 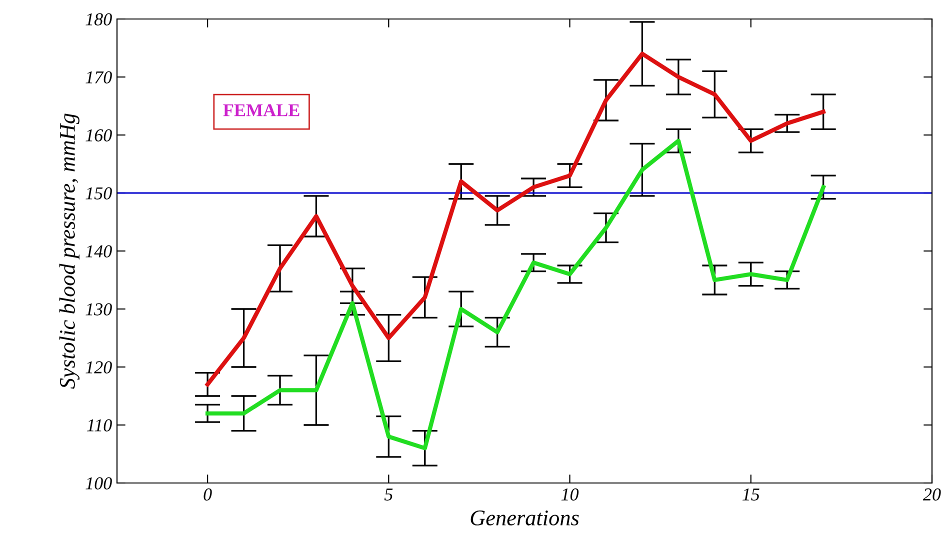 What do you see at coordinates (99, 77) in the screenshot?
I see `y-tick-label: 170` at bounding box center [99, 77].